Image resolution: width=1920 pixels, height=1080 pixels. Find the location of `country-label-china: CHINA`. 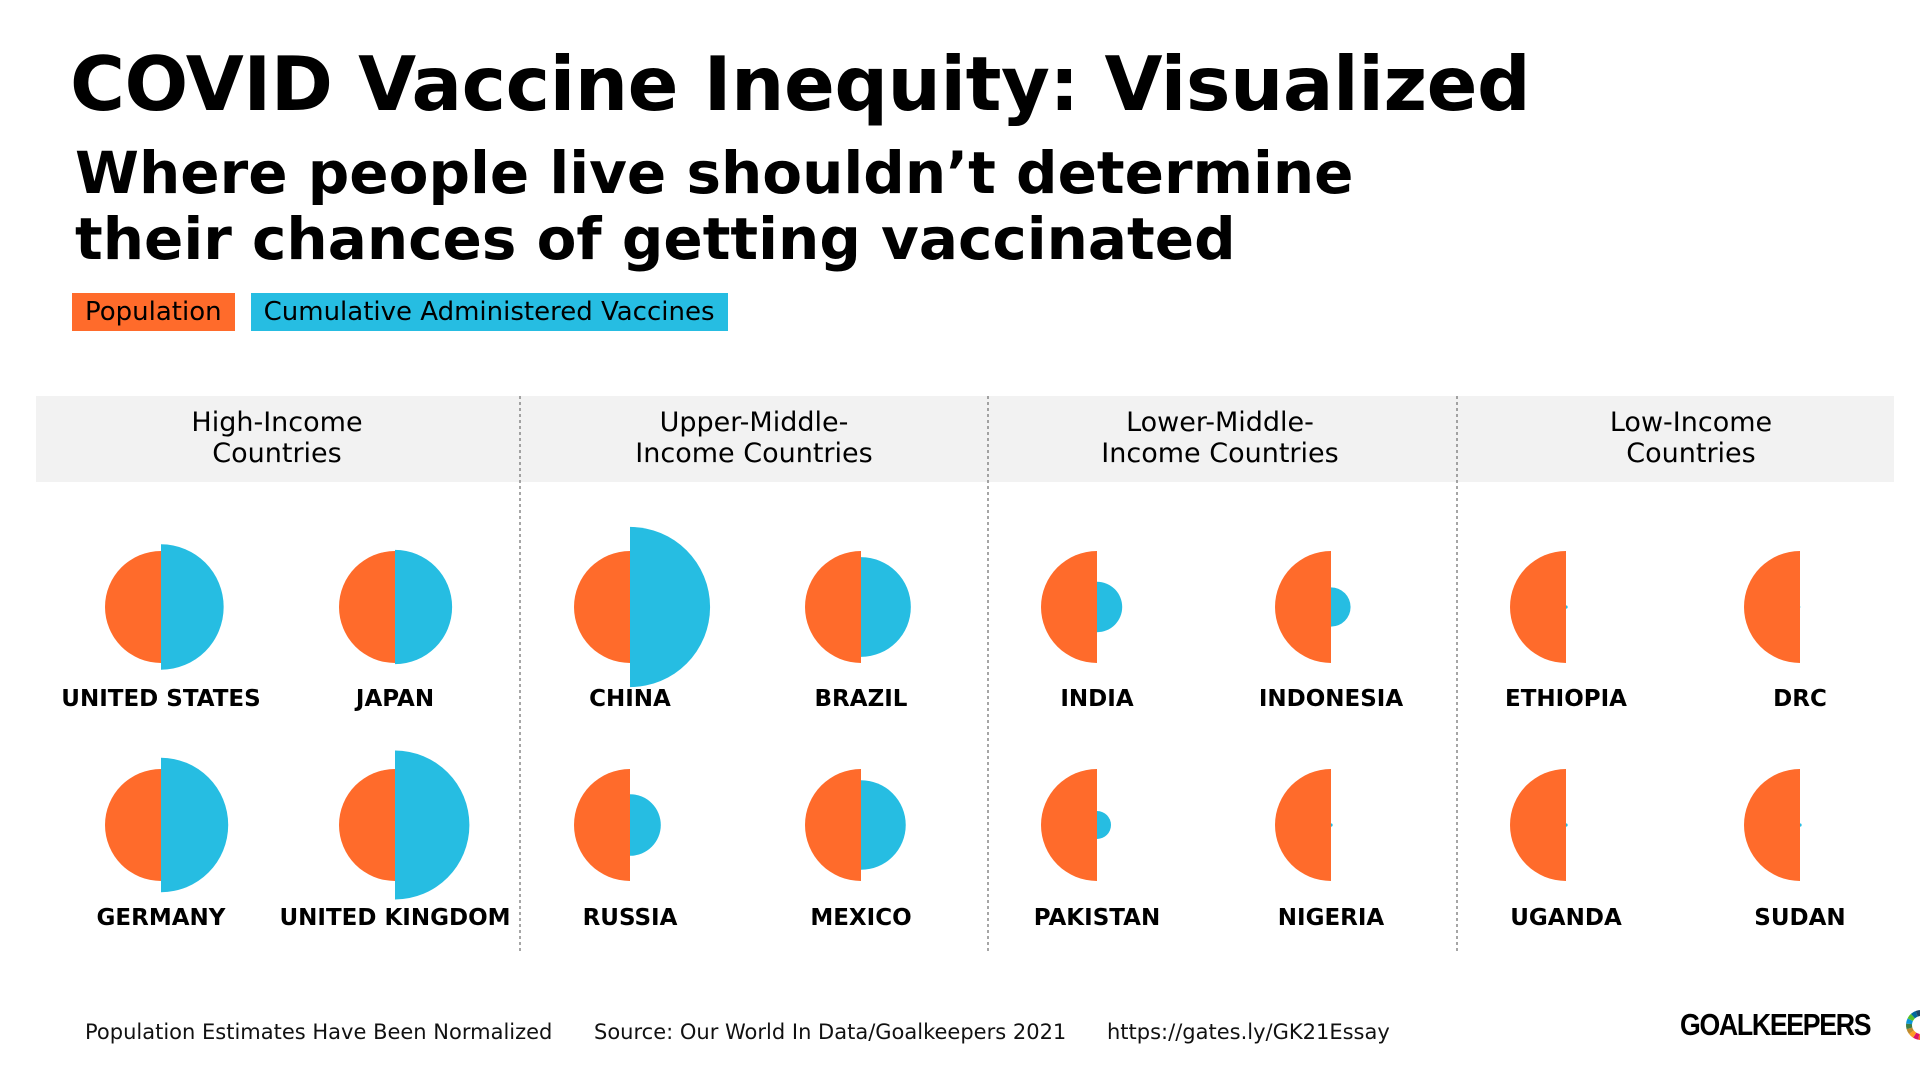

country-label-china: CHINA is located at coordinates (630, 699).